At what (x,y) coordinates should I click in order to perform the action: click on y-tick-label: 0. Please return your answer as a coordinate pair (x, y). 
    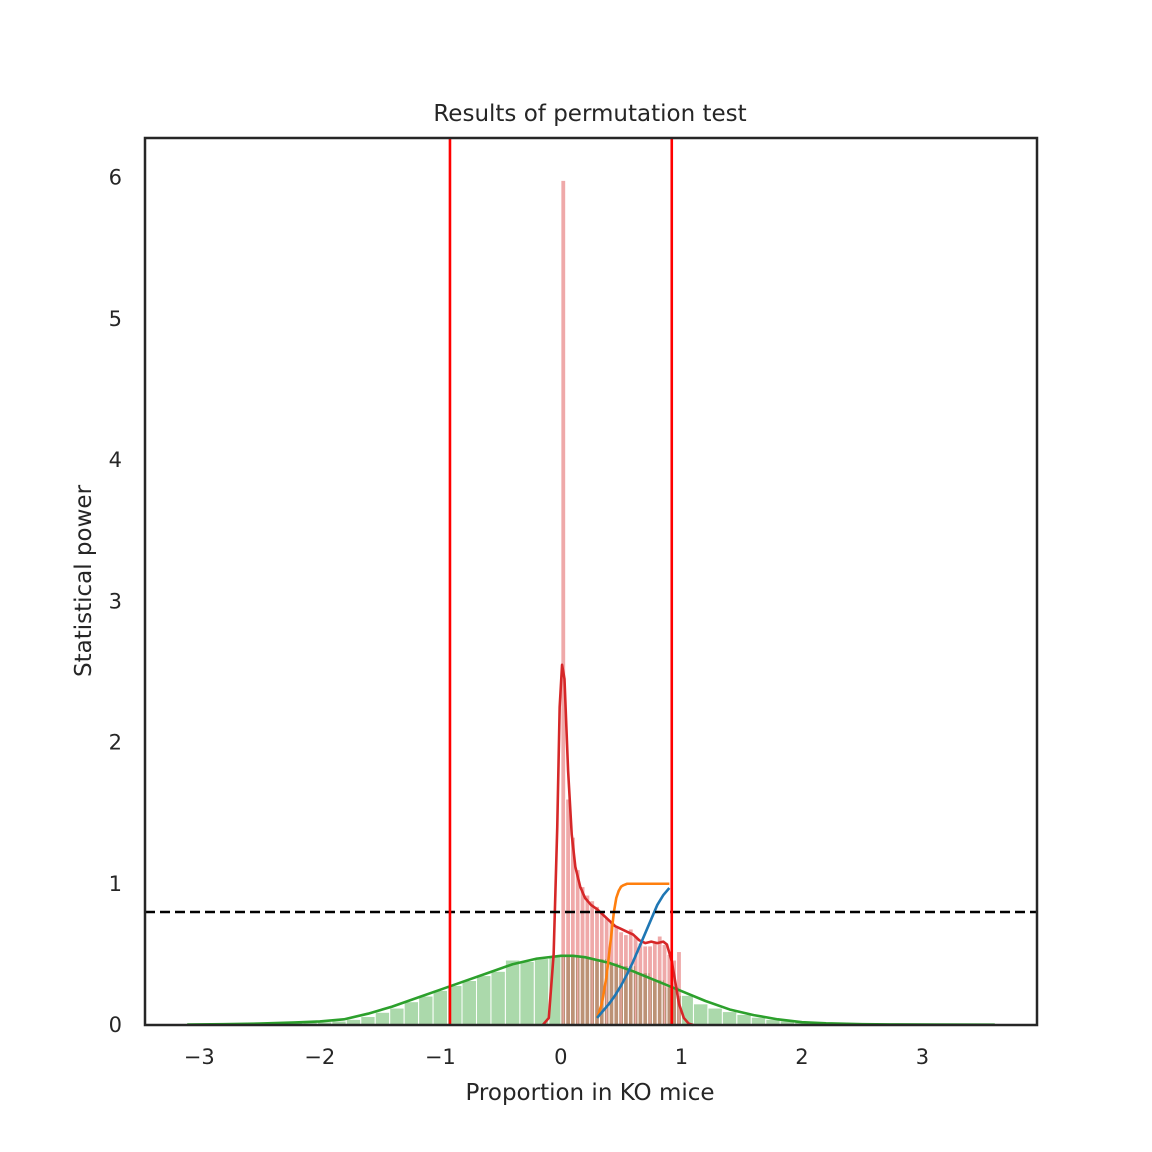
    Looking at the image, I should click on (115, 1025).